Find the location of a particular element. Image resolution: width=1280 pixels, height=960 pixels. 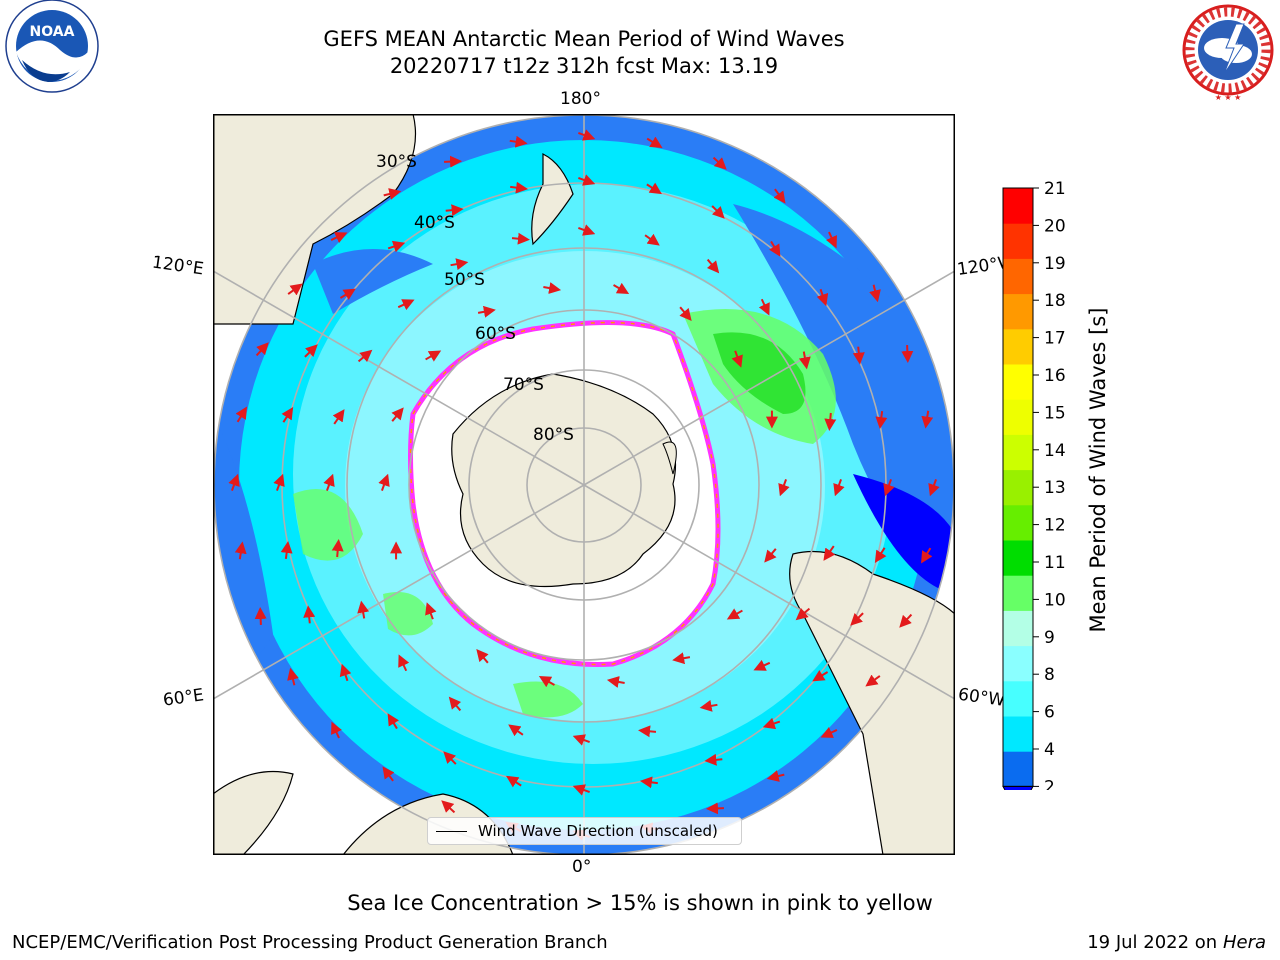

noaa-logo-text: NOAA is located at coordinates (52, 32).